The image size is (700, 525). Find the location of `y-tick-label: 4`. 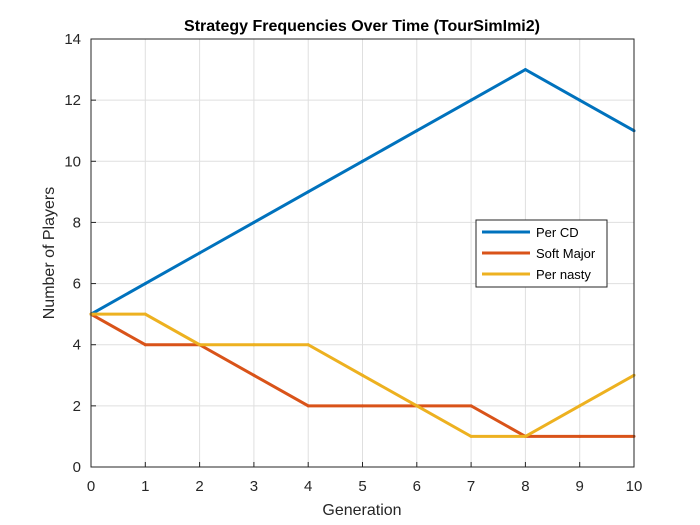

y-tick-label: 4 is located at coordinates (77, 345).